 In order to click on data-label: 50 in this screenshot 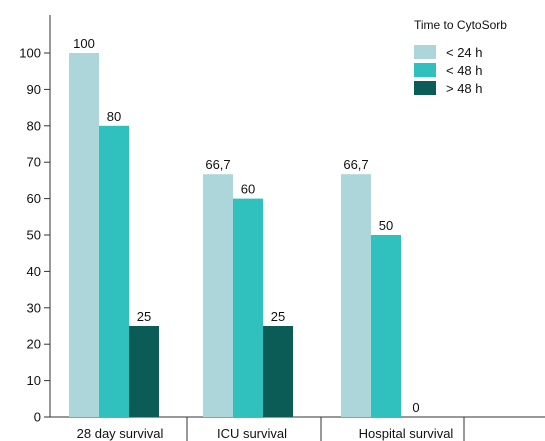, I will do `click(386, 225)`.